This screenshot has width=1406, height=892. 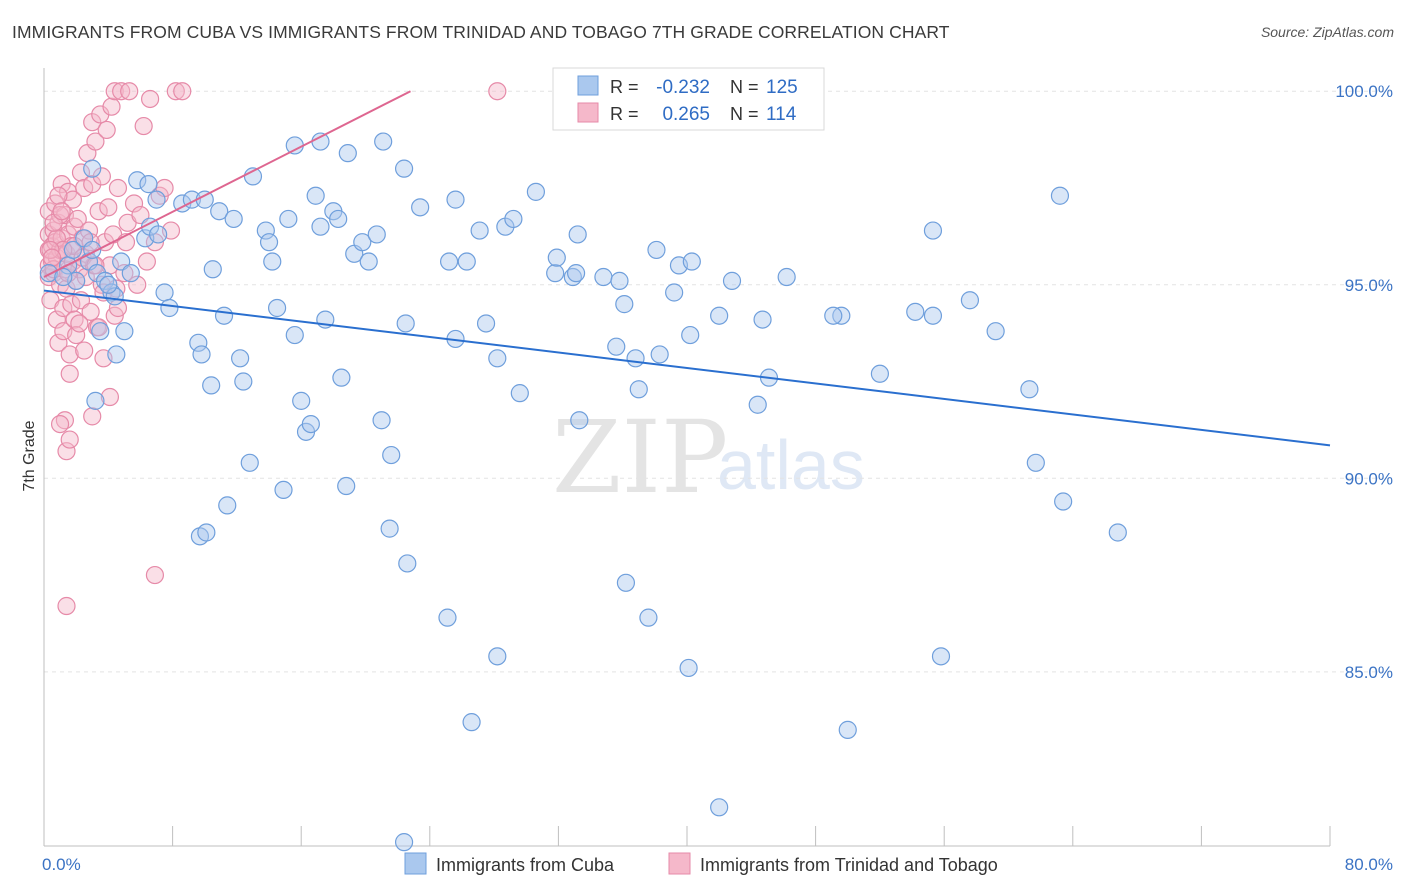 I want to click on x-tick-label-max: 80.0%, so click(x=1369, y=864).